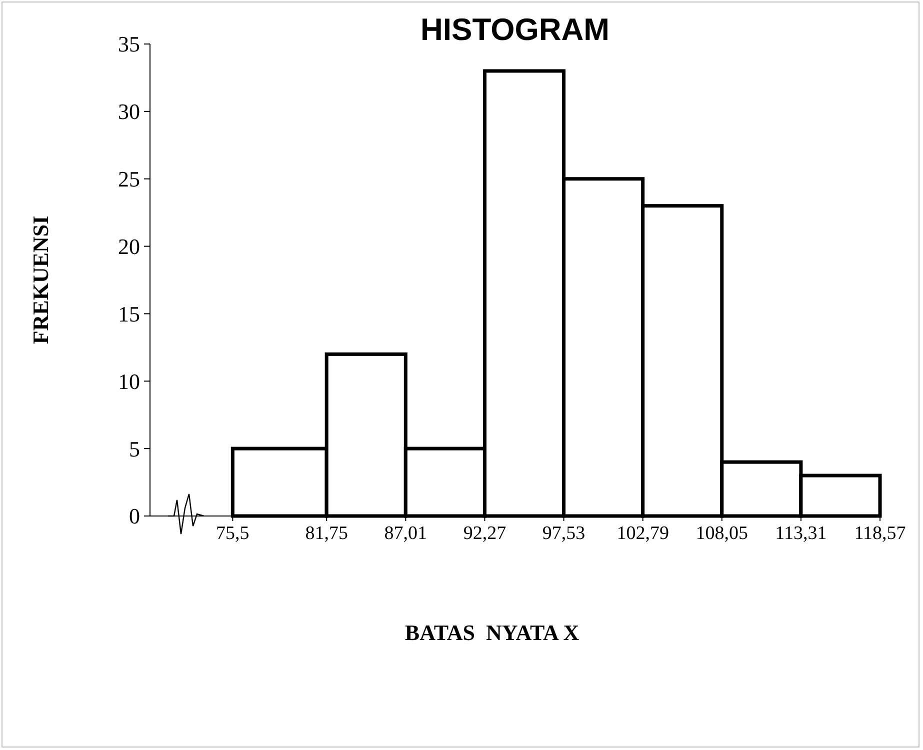 This screenshot has width=923, height=750. Describe the element at coordinates (492, 632) in the screenshot. I see `x-axis-title: BATAS NYATA X` at that location.